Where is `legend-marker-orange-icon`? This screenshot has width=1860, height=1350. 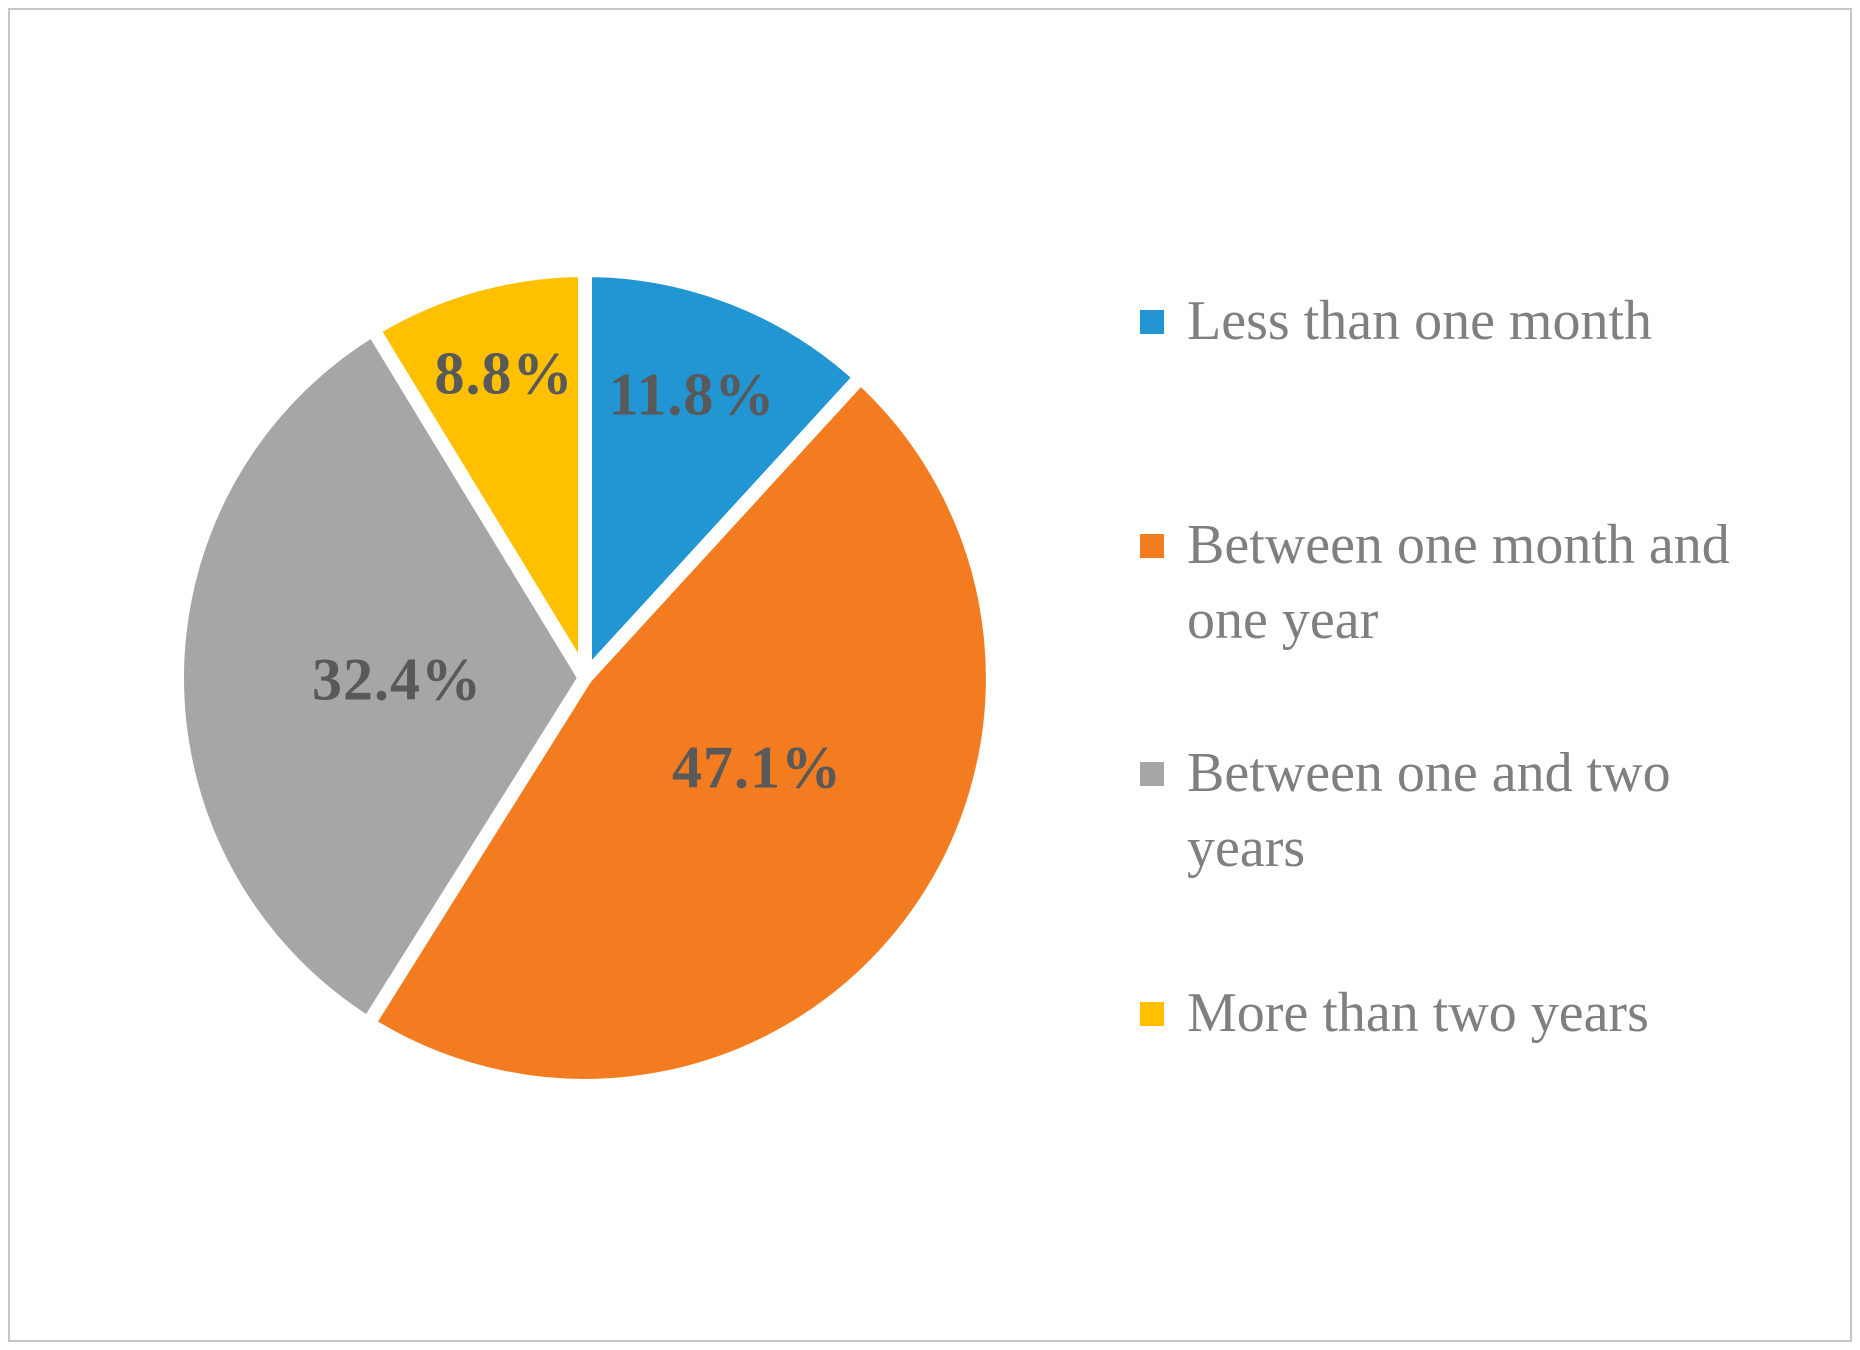
legend-marker-orange-icon is located at coordinates (1152, 546).